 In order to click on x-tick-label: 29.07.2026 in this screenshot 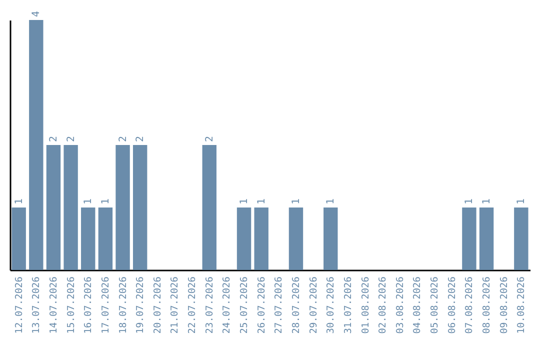, I will do `click(314, 305)`.